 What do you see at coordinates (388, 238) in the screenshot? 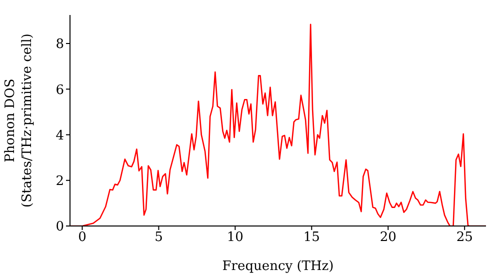
I see `x-tick-label: 20` at bounding box center [388, 238].